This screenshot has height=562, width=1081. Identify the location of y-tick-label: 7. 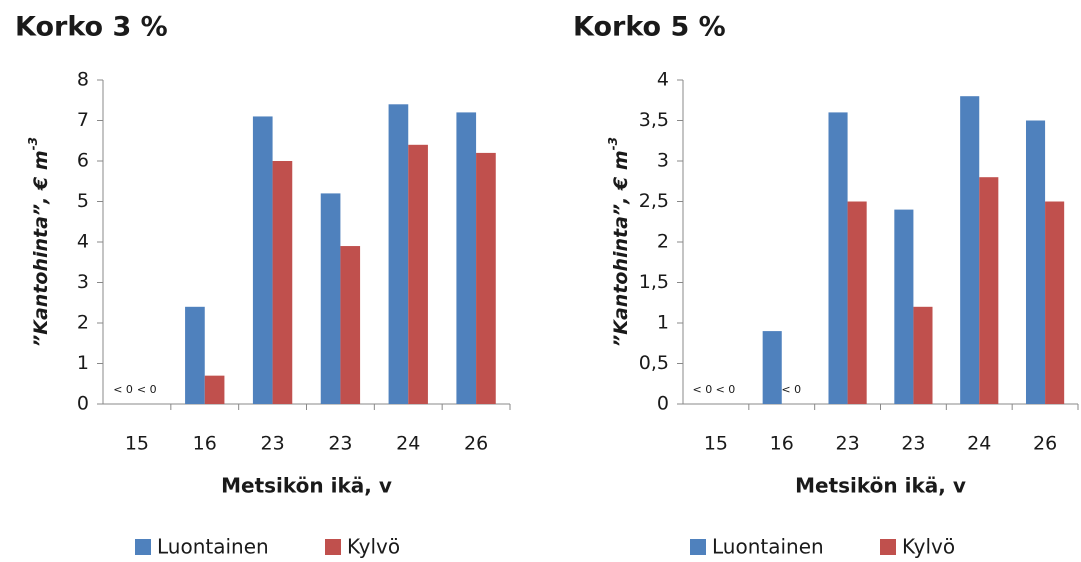
(83, 120).